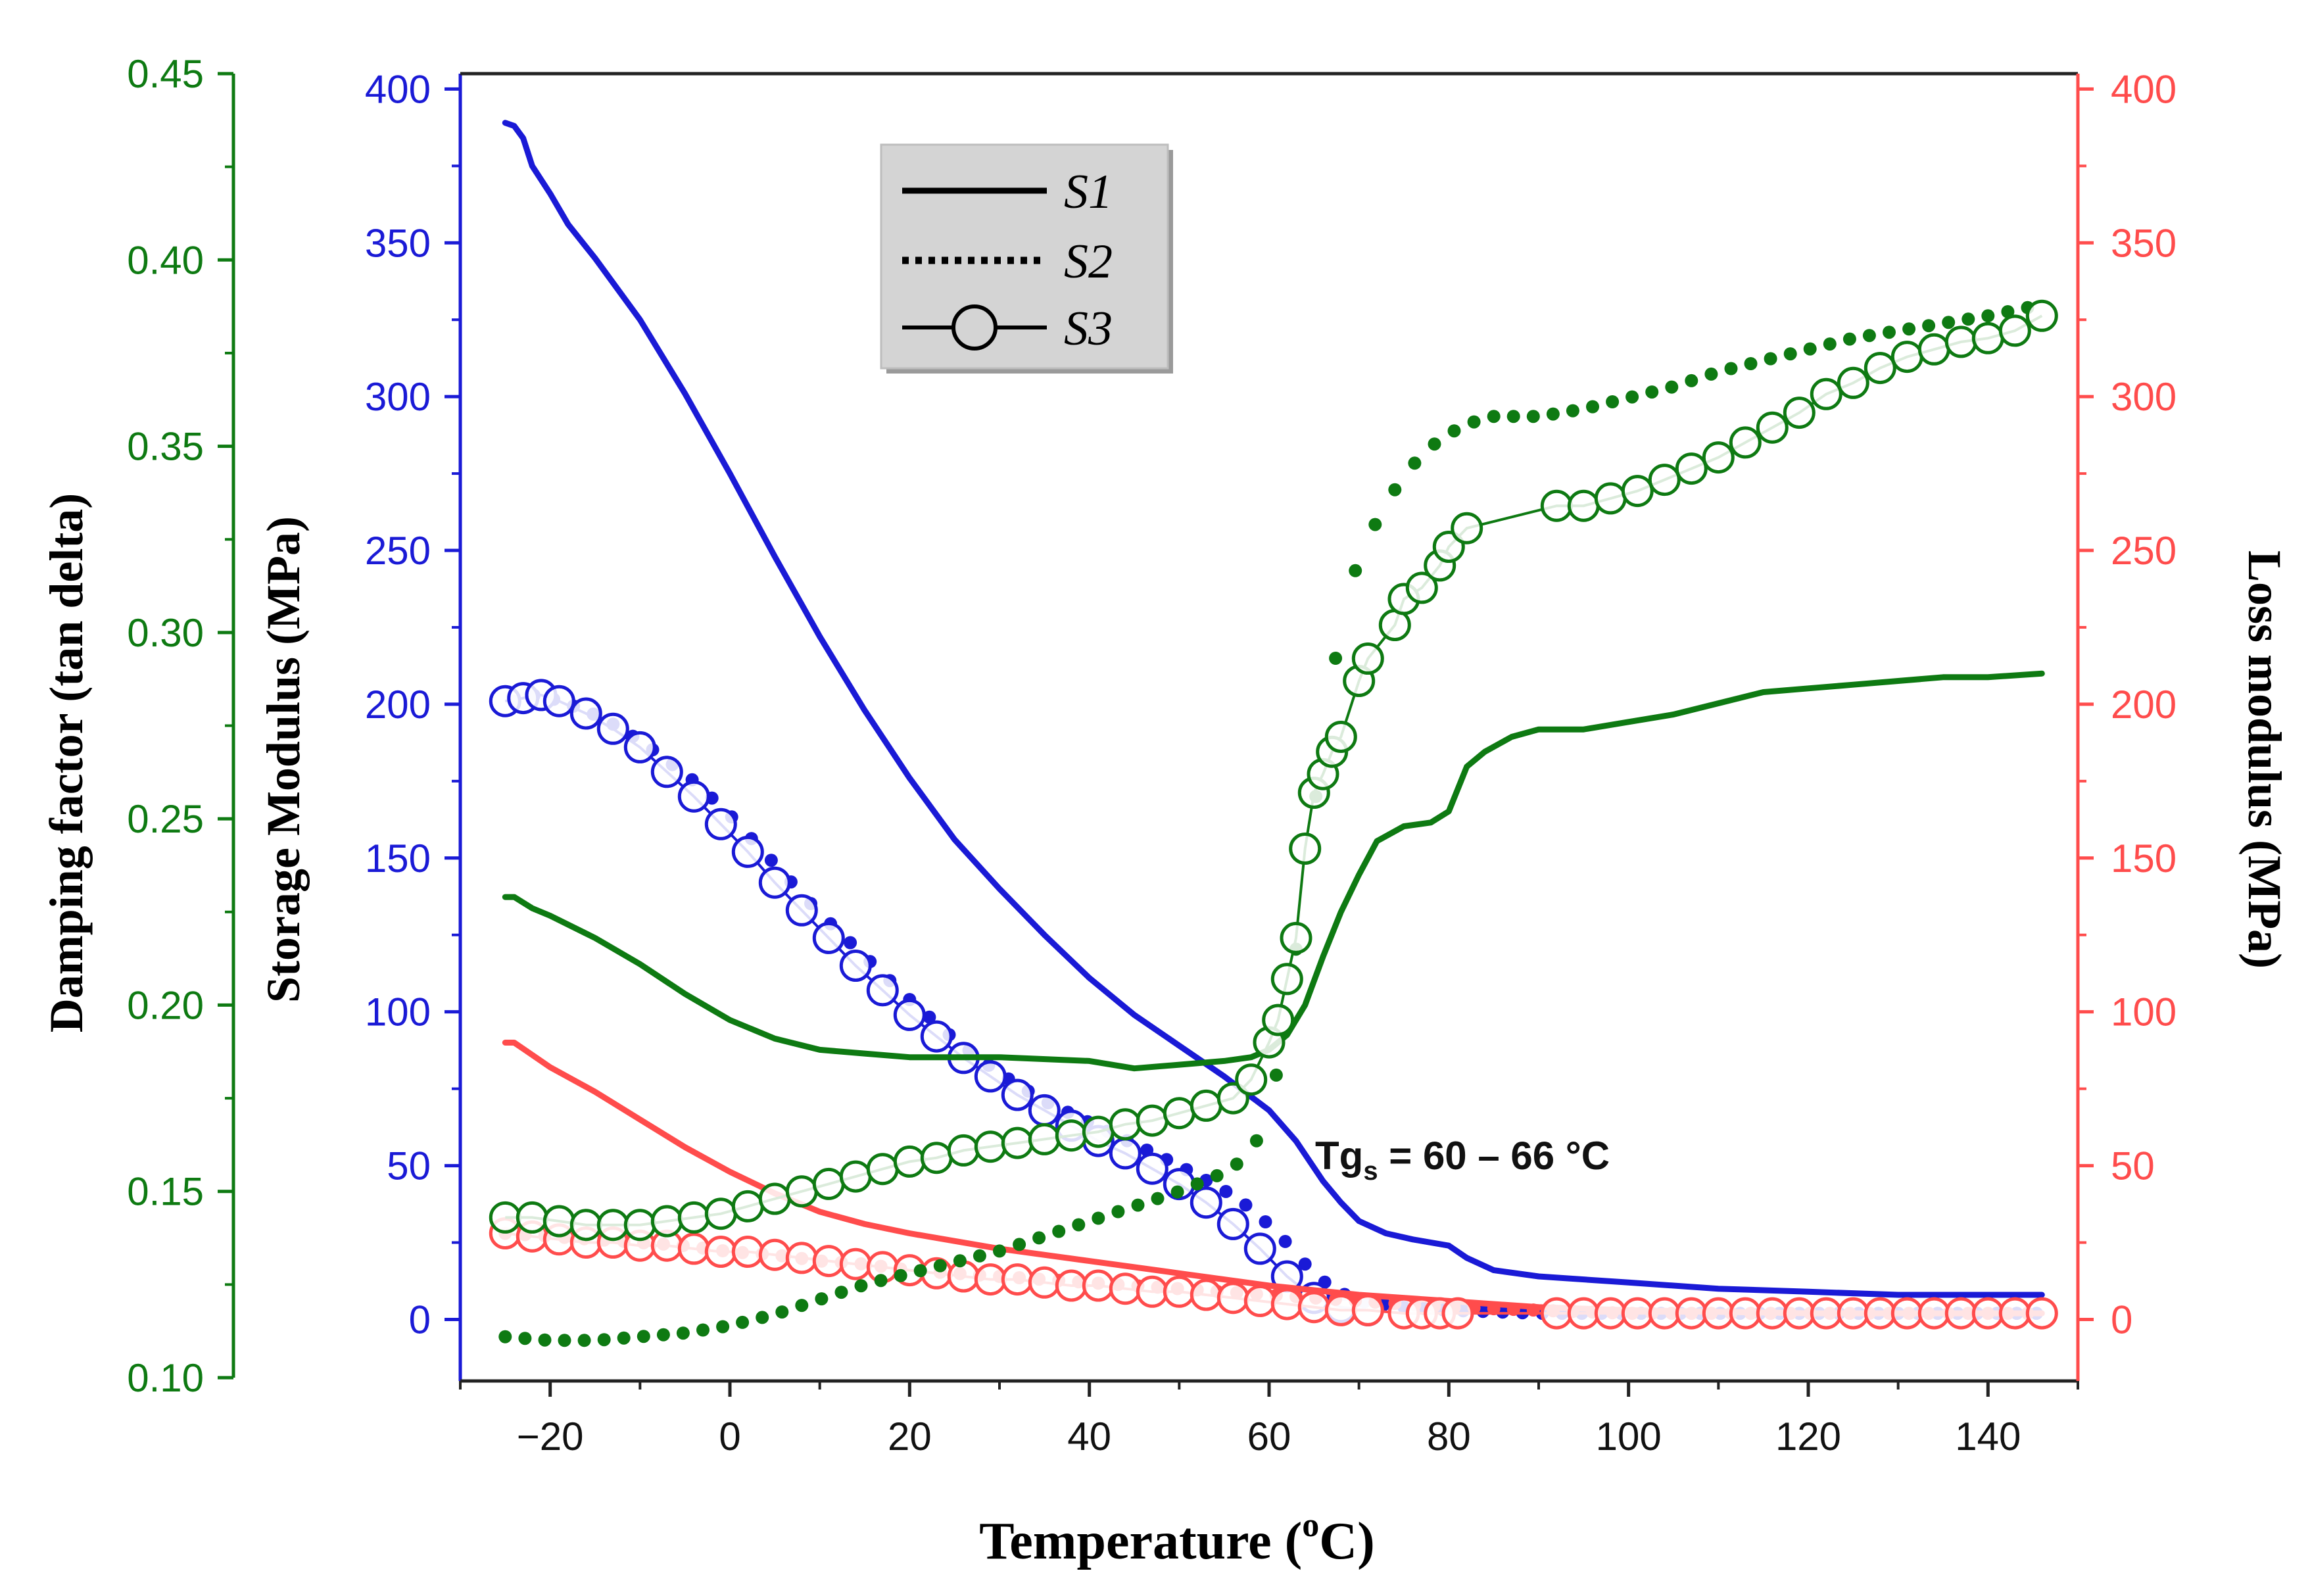  What do you see at coordinates (2144, 705) in the screenshot?
I see `loss-tick-label: 200` at bounding box center [2144, 705].